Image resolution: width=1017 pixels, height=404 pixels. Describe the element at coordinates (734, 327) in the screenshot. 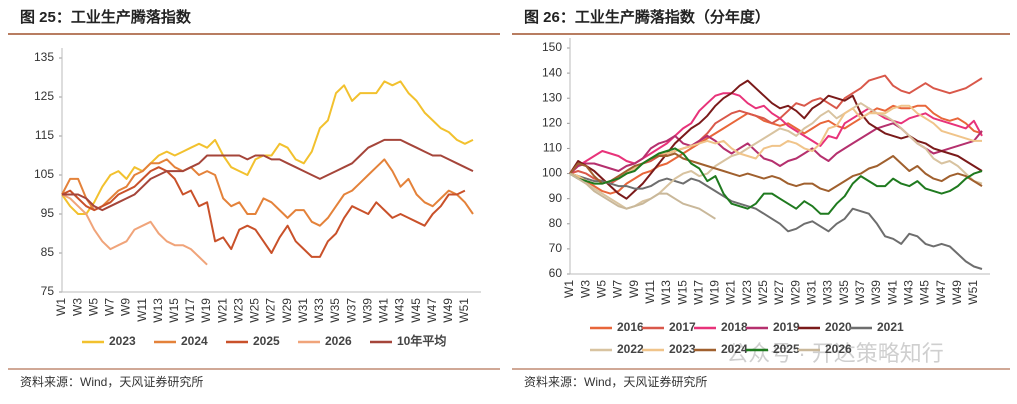

I see `legend-label: 2018` at that location.